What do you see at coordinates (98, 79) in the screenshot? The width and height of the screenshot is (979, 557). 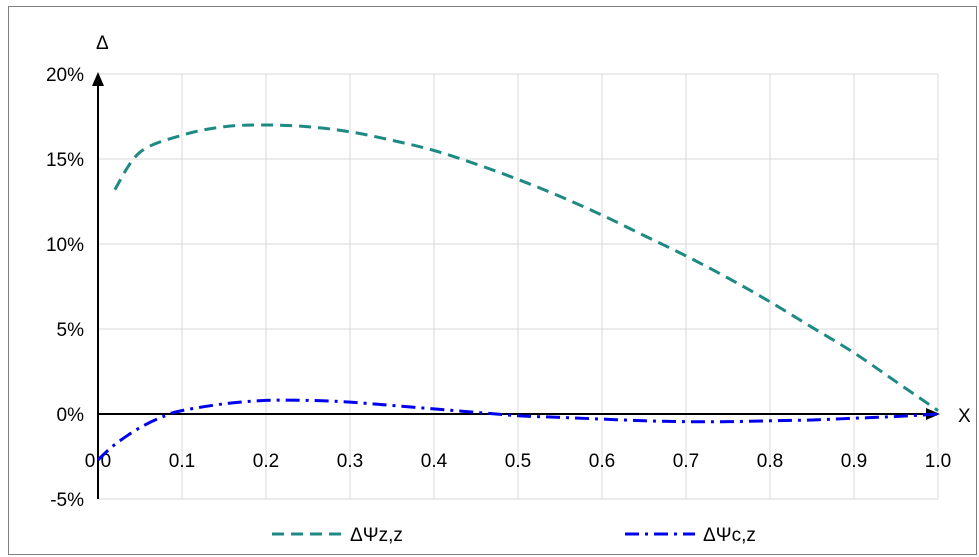 I see `y-axis-arrow` at bounding box center [98, 79].